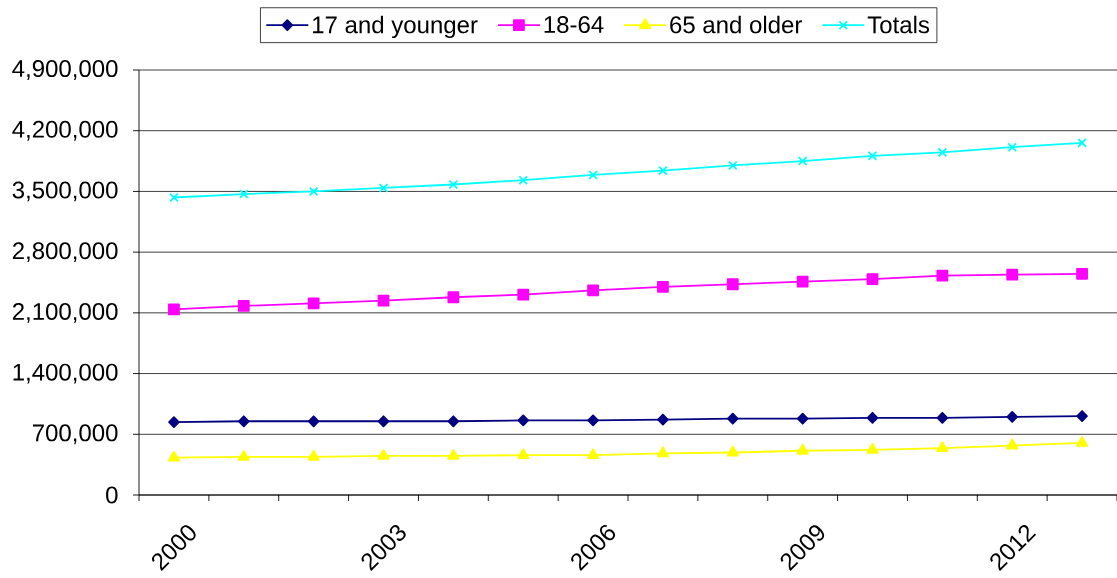 The height and width of the screenshot is (578, 1117). I want to click on legend-label: 17 and younger, so click(395, 27).